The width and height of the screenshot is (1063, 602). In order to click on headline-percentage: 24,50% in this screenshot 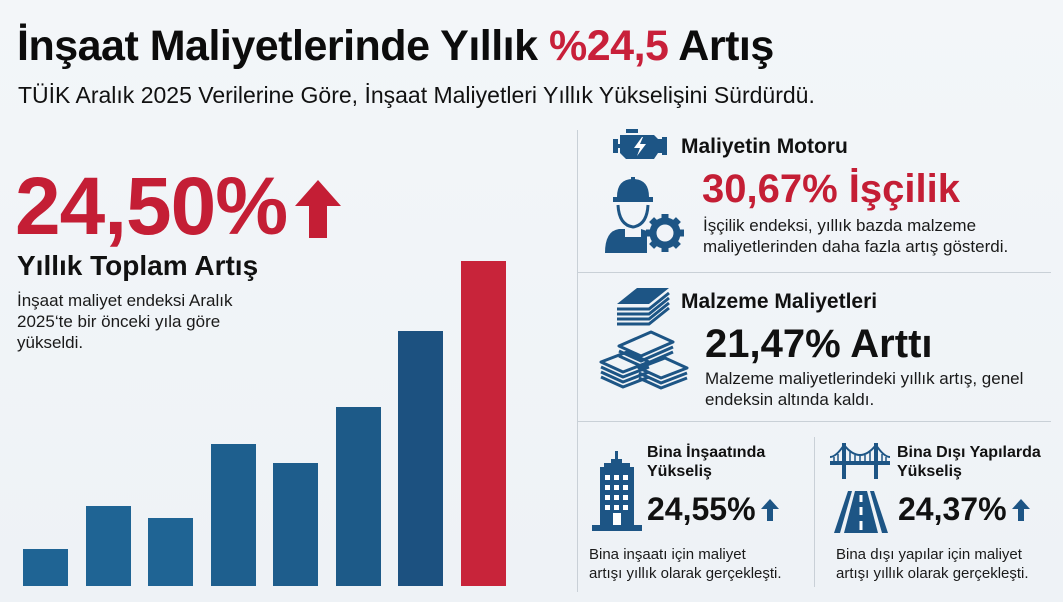, I will do `click(179, 207)`.